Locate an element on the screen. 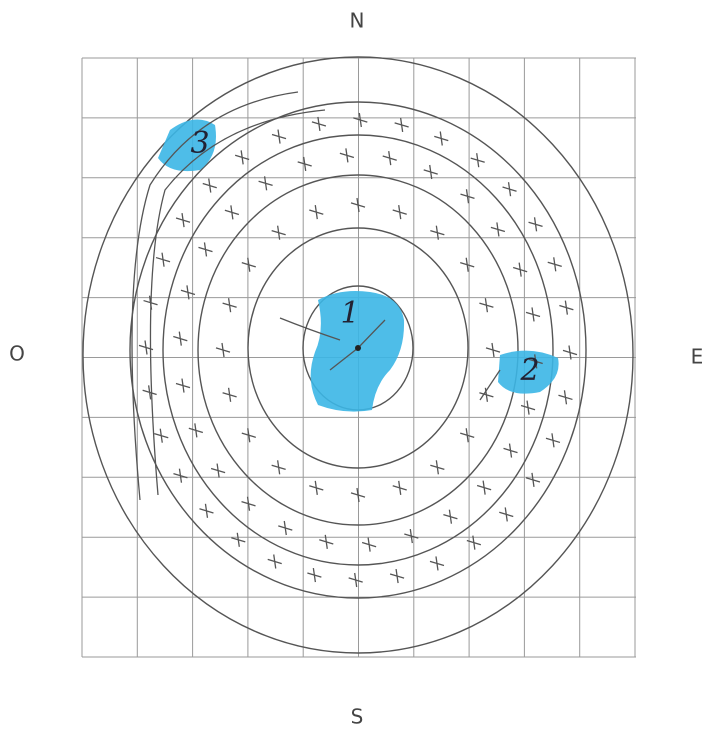  north-label: N is located at coordinates (357, 21).